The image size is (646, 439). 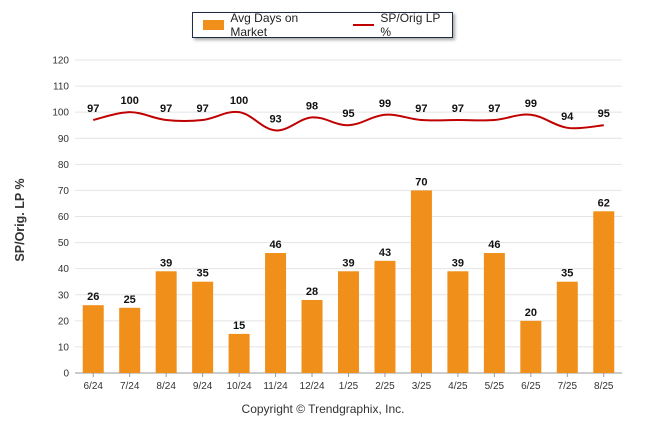 I want to click on x-tick-label: 11/24, so click(x=275, y=386).